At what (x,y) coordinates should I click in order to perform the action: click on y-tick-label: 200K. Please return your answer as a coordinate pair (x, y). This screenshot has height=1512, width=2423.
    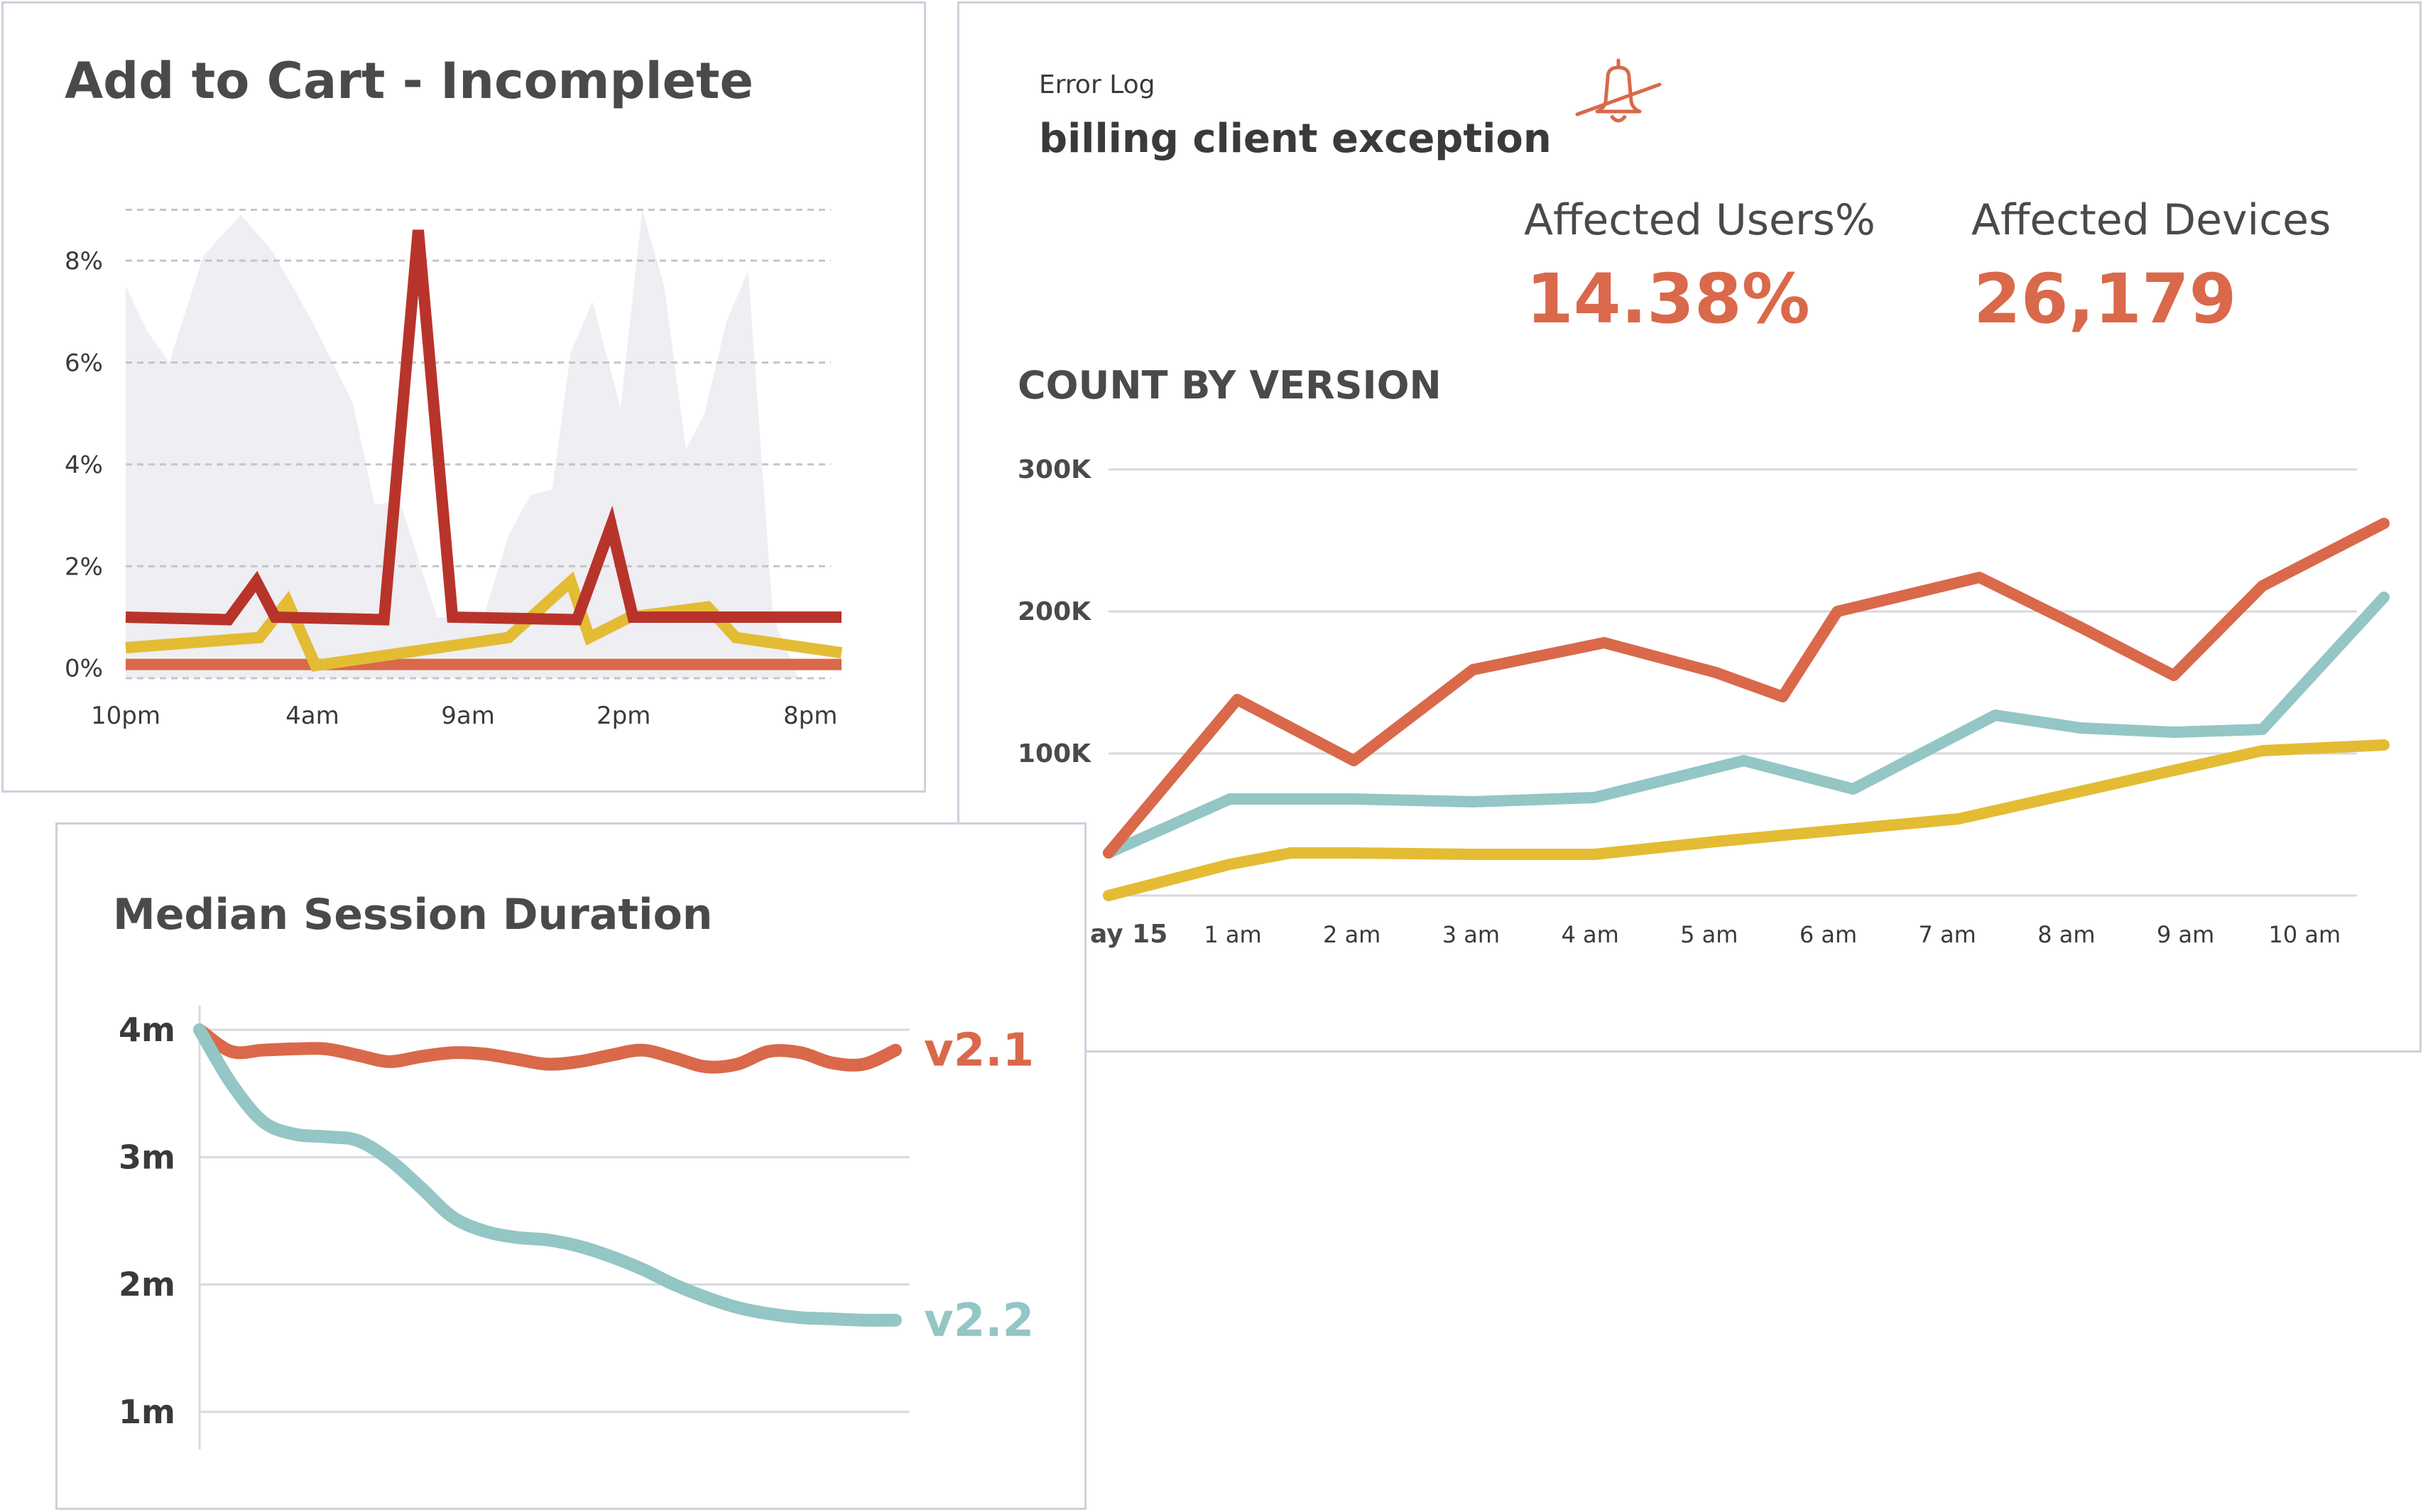
    Looking at the image, I should click on (1054, 611).